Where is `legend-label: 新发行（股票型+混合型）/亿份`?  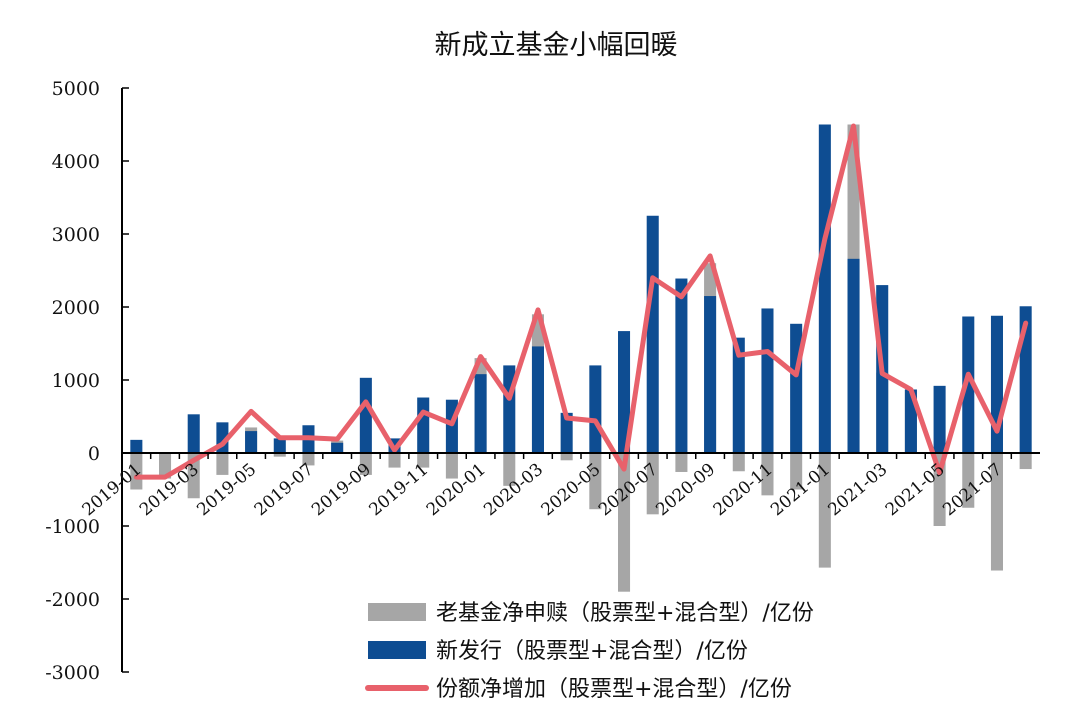 legend-label: 新发行（股票型+混合型）/亿份 is located at coordinates (592, 651).